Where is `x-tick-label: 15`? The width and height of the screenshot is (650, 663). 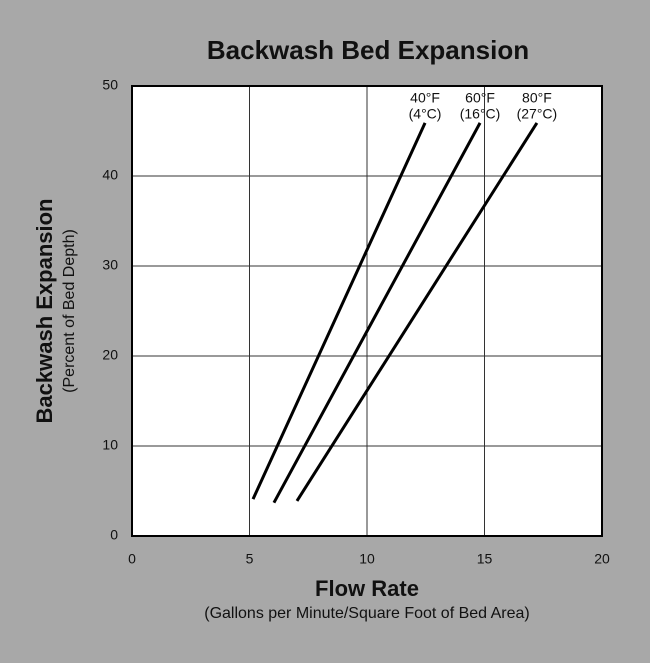 x-tick-label: 15 is located at coordinates (485, 559).